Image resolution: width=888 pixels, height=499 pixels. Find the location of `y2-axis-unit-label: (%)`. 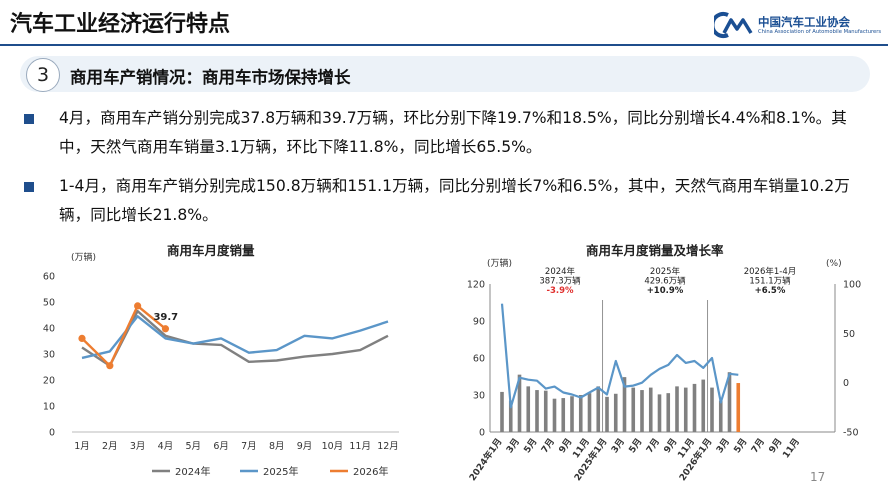

y2-axis-unit-label: (%) is located at coordinates (834, 264).